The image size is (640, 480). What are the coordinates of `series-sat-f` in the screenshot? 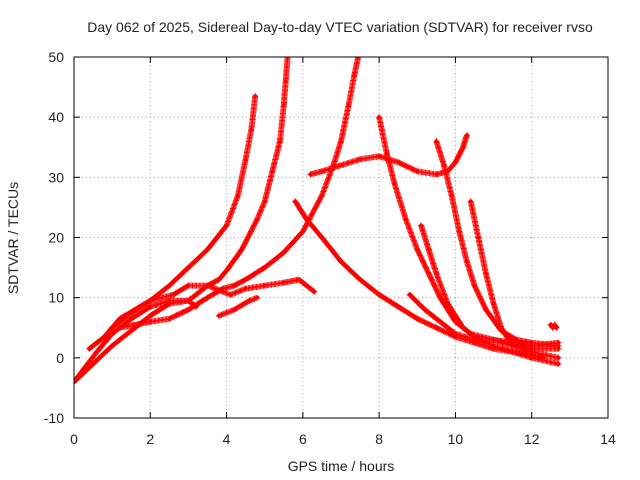 It's located at (238, 306).